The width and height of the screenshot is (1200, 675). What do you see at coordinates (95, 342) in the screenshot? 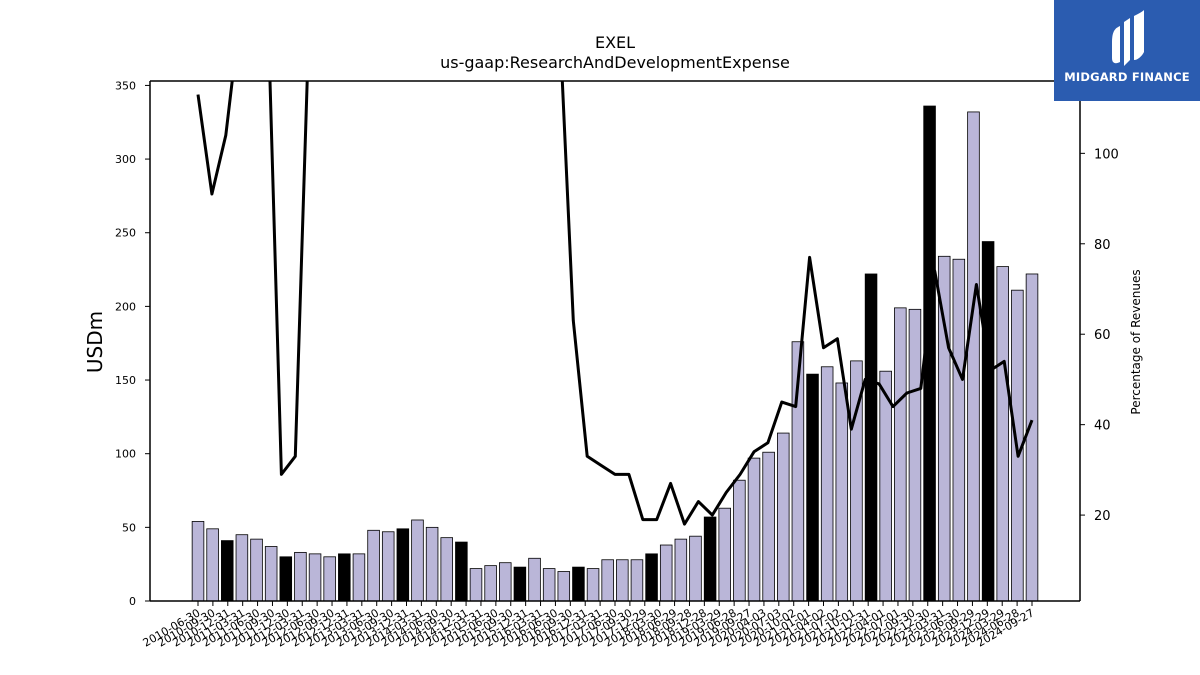
I see `y-axis-label: USDm` at bounding box center [95, 342].